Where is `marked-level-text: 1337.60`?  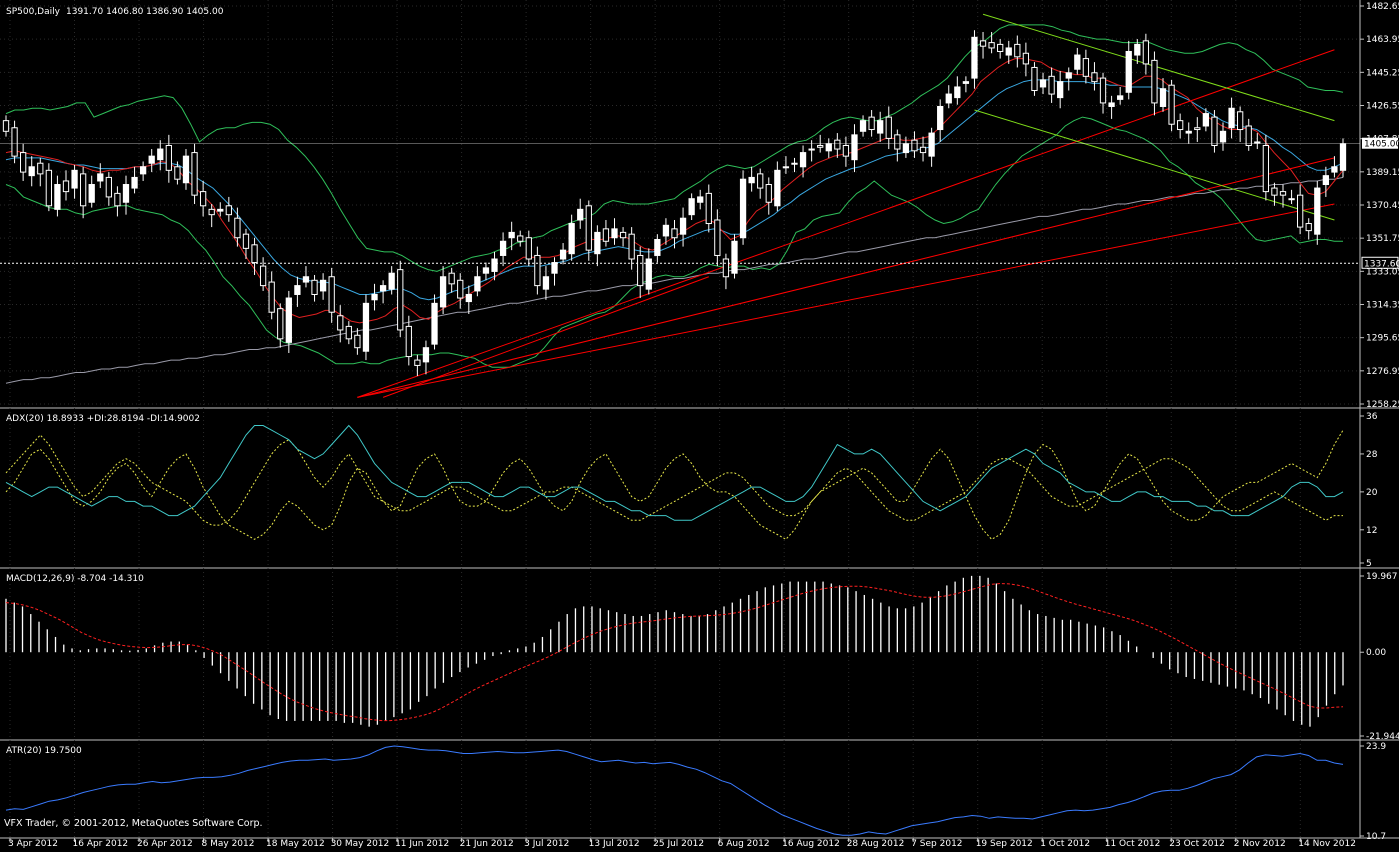 marked-level-text: 1337.60 is located at coordinates (1381, 264).